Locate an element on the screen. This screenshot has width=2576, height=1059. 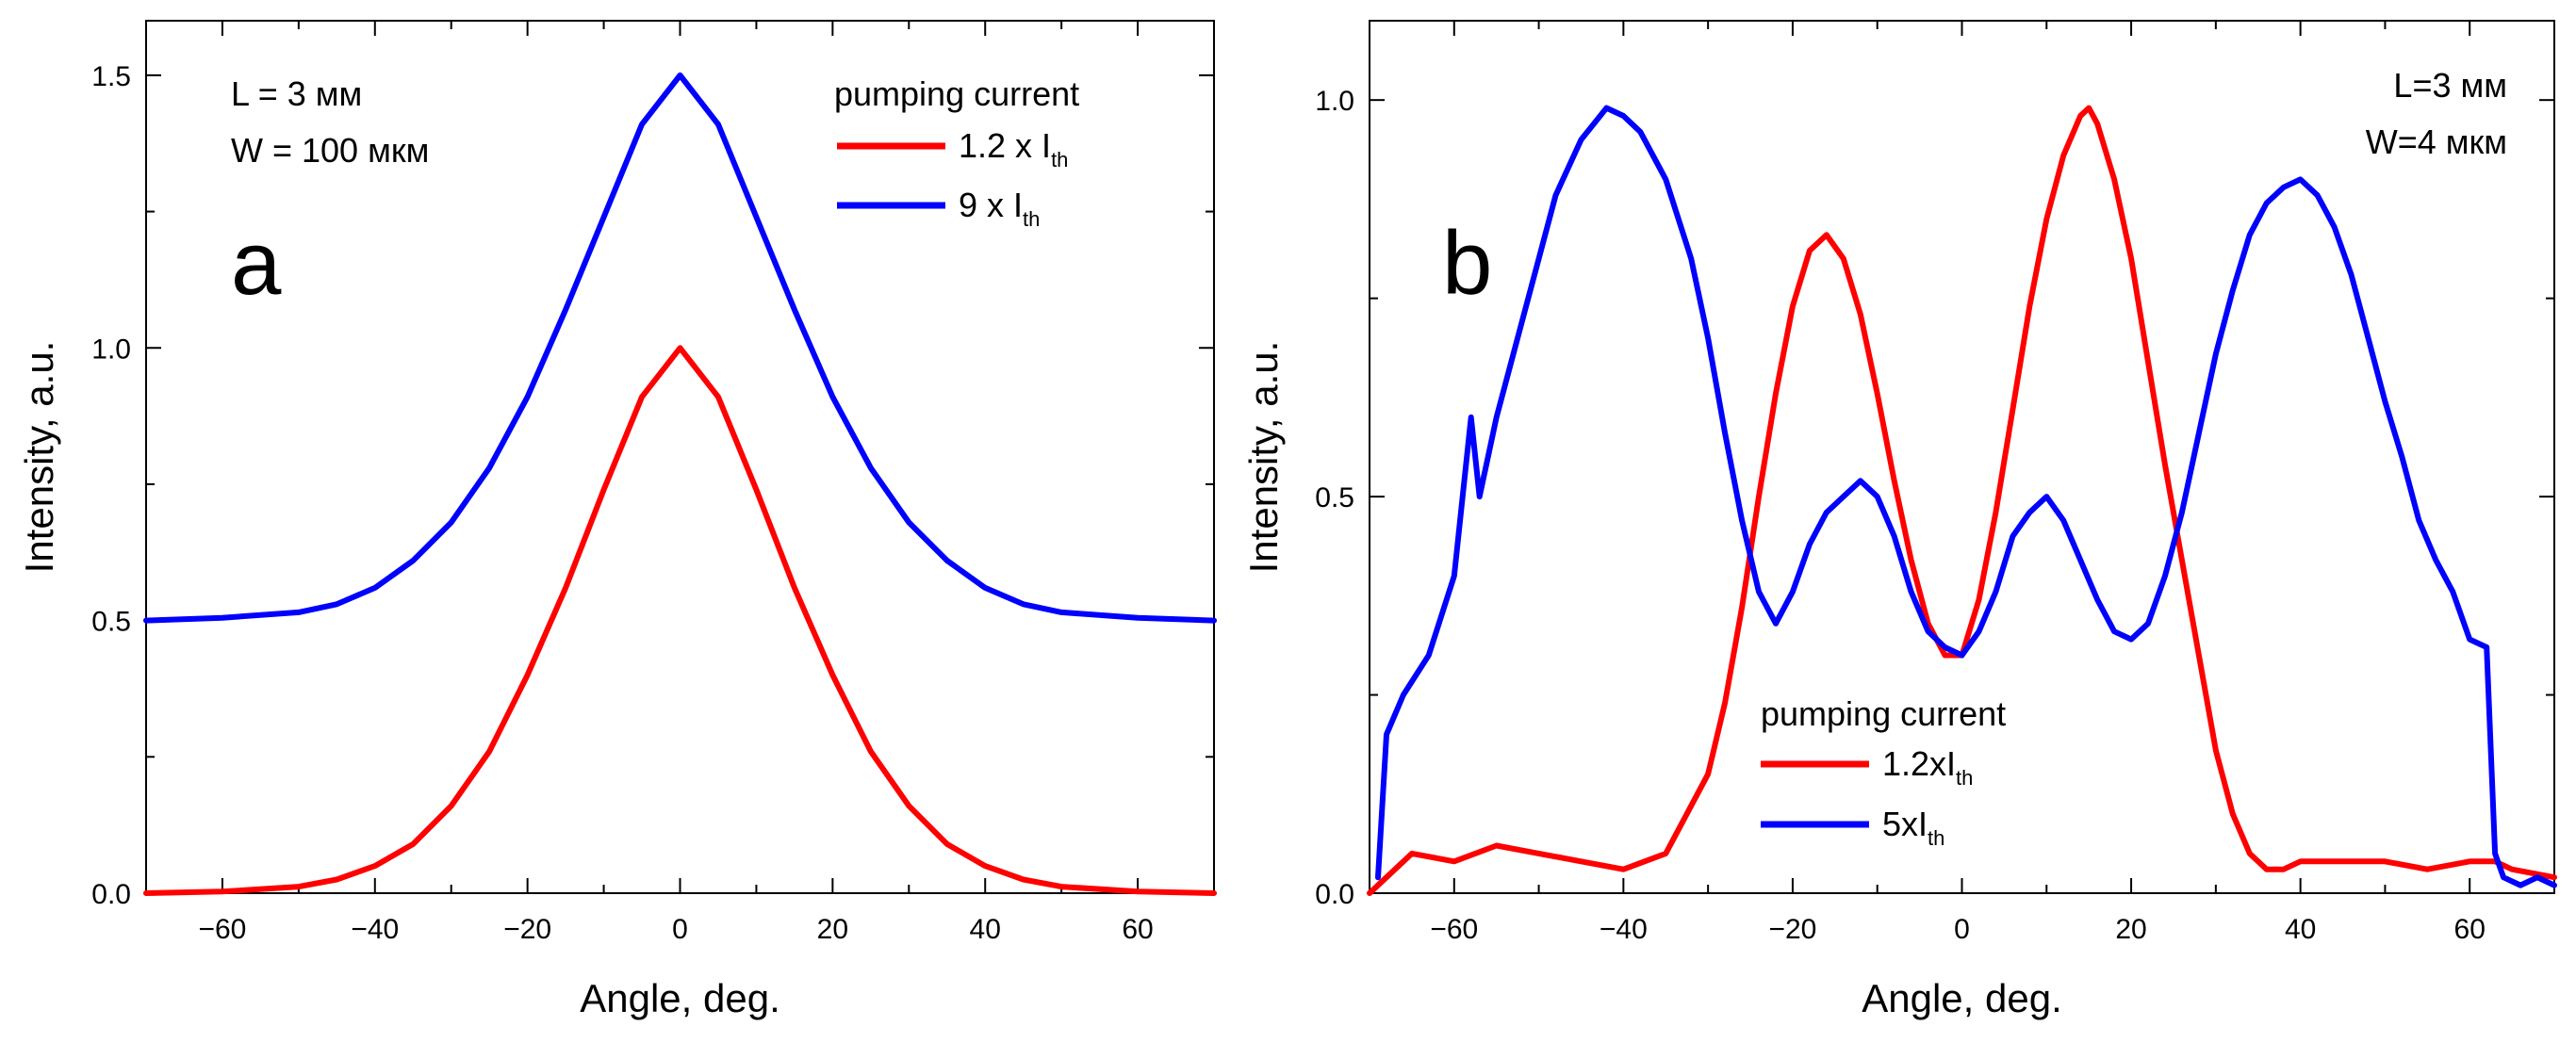
legend-label-1: 1.2 x Ith is located at coordinates (1013, 148).